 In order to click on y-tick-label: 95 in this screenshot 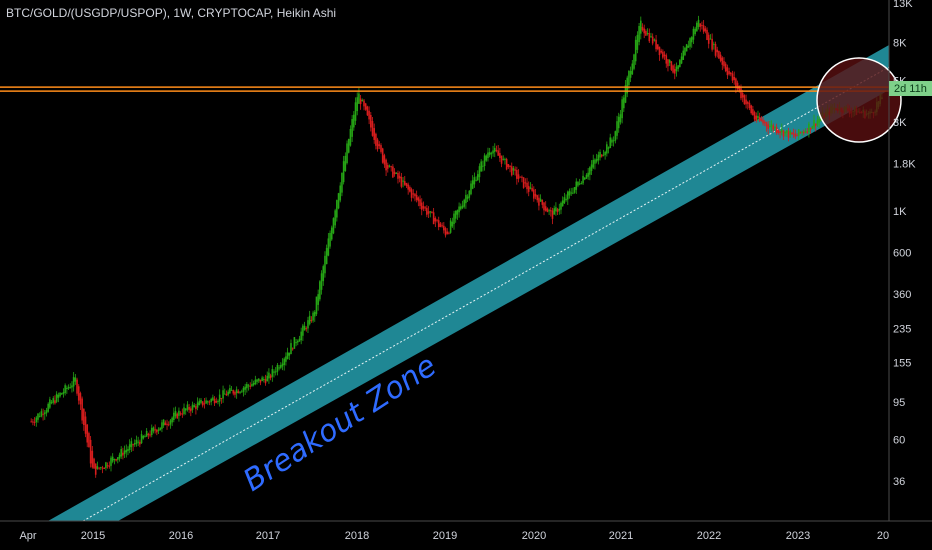, I will do `click(899, 403)`.